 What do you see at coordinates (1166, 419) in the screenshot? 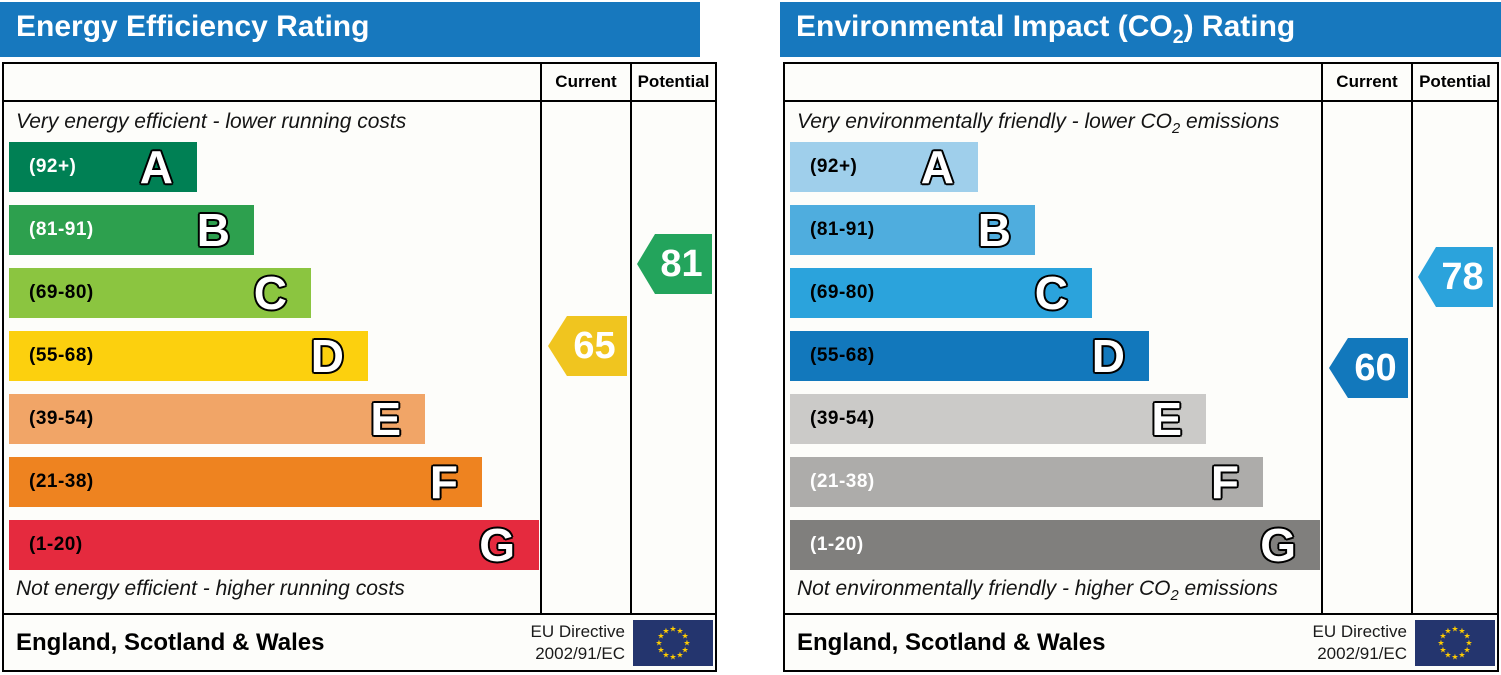
I see `band-letter: E` at bounding box center [1166, 419].